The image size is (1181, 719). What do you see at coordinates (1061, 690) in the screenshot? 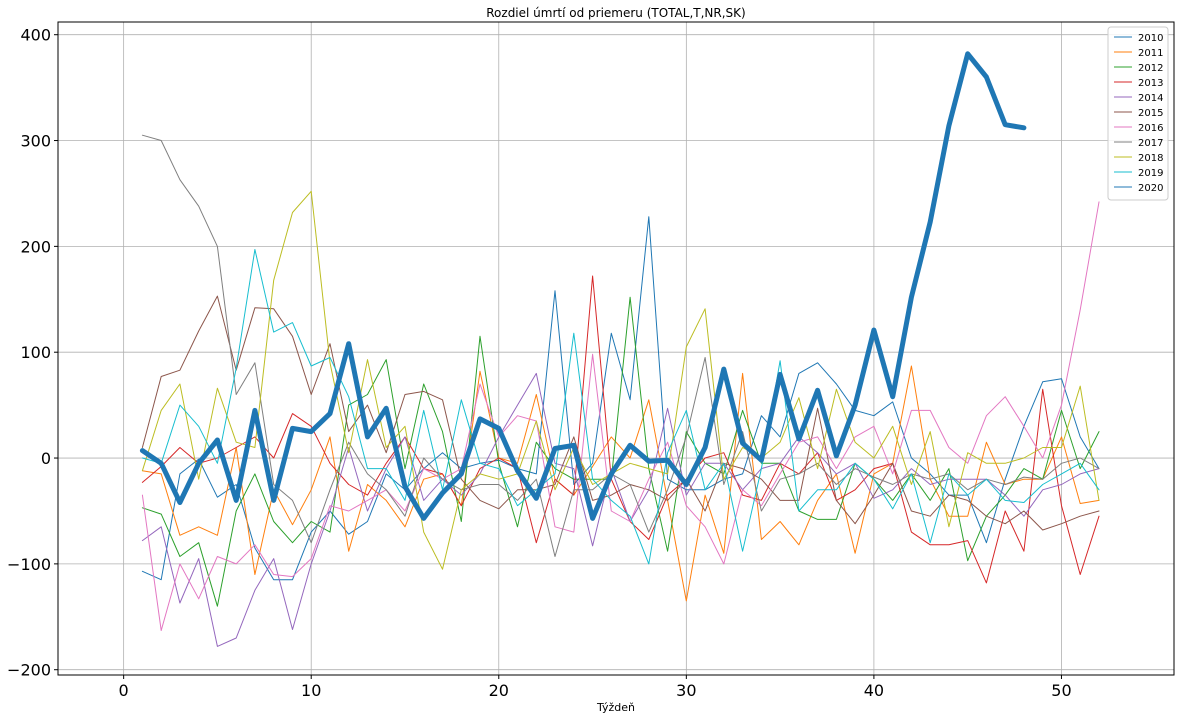
I see `x-tick-label: 50` at bounding box center [1061, 690].